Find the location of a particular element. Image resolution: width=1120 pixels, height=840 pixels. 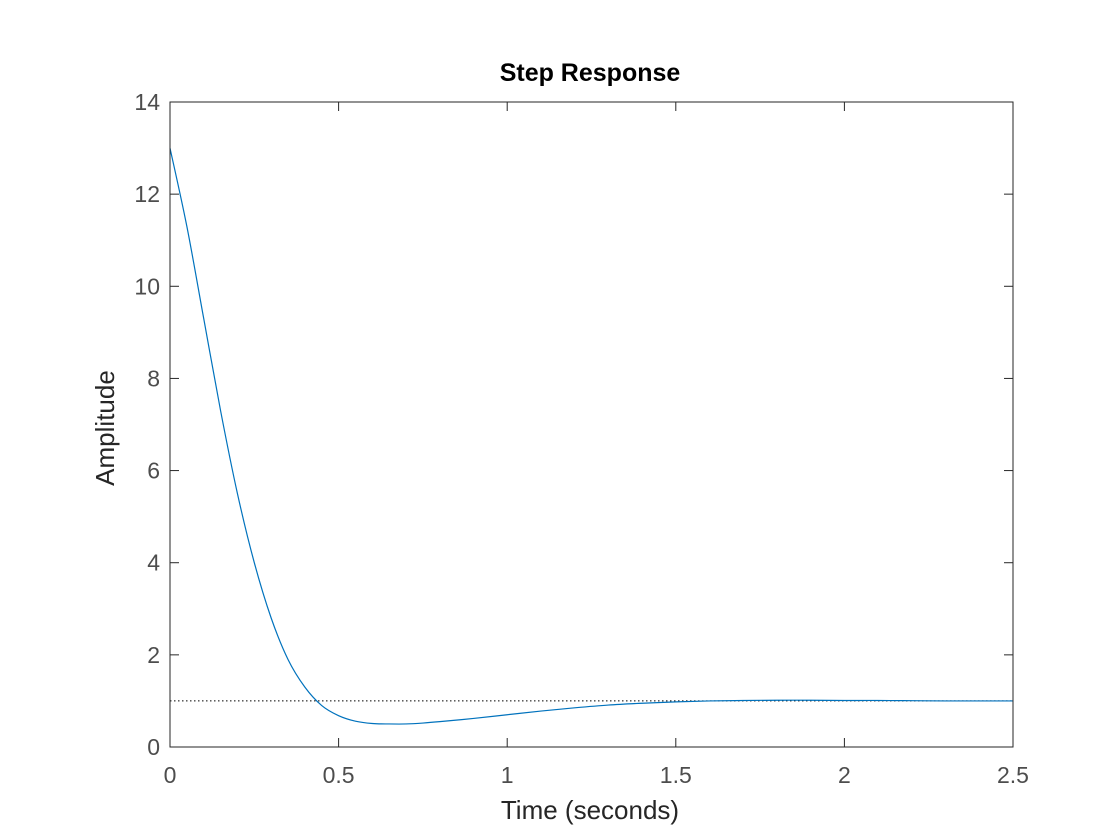

x-axis-label: Time (seconds) is located at coordinates (590, 810).